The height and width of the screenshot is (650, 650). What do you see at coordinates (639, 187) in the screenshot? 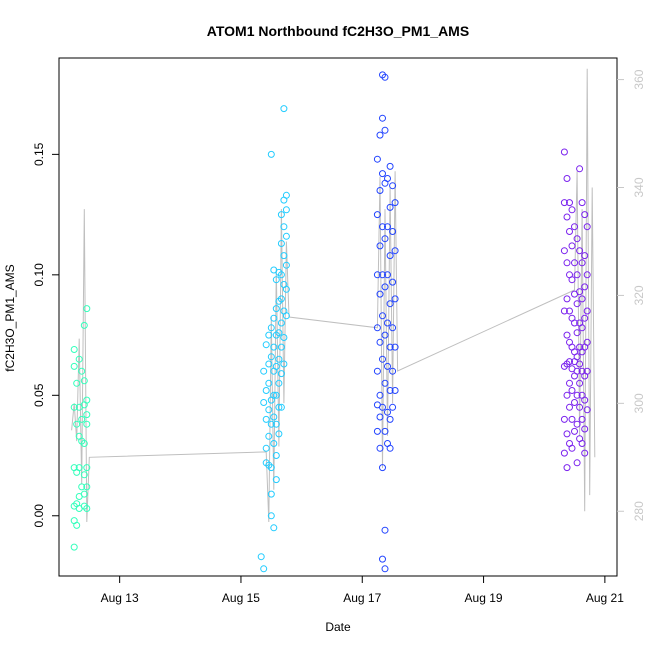
I see `y2-tick-label: 340` at bounding box center [639, 187].